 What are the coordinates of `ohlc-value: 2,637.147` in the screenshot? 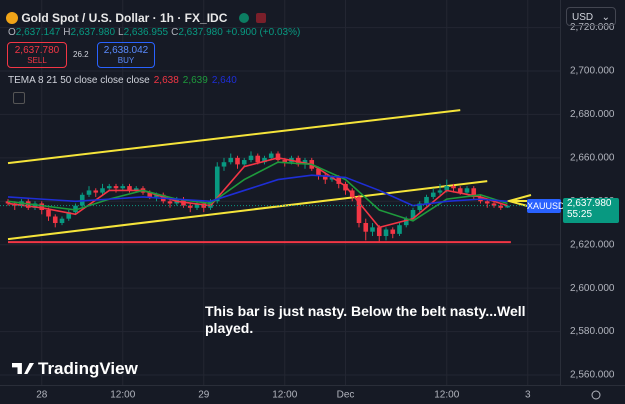 It's located at (38, 32).